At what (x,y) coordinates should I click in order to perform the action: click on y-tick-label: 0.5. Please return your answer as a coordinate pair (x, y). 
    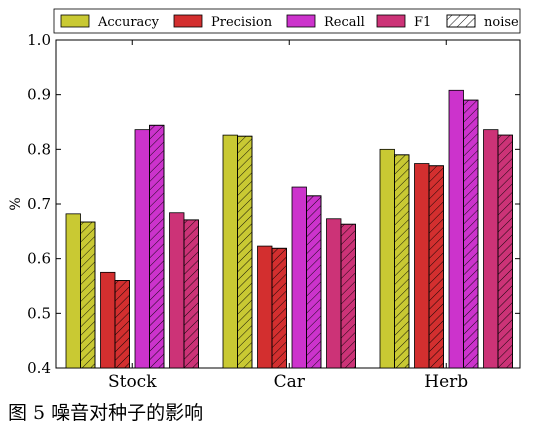
    Looking at the image, I should click on (39, 313).